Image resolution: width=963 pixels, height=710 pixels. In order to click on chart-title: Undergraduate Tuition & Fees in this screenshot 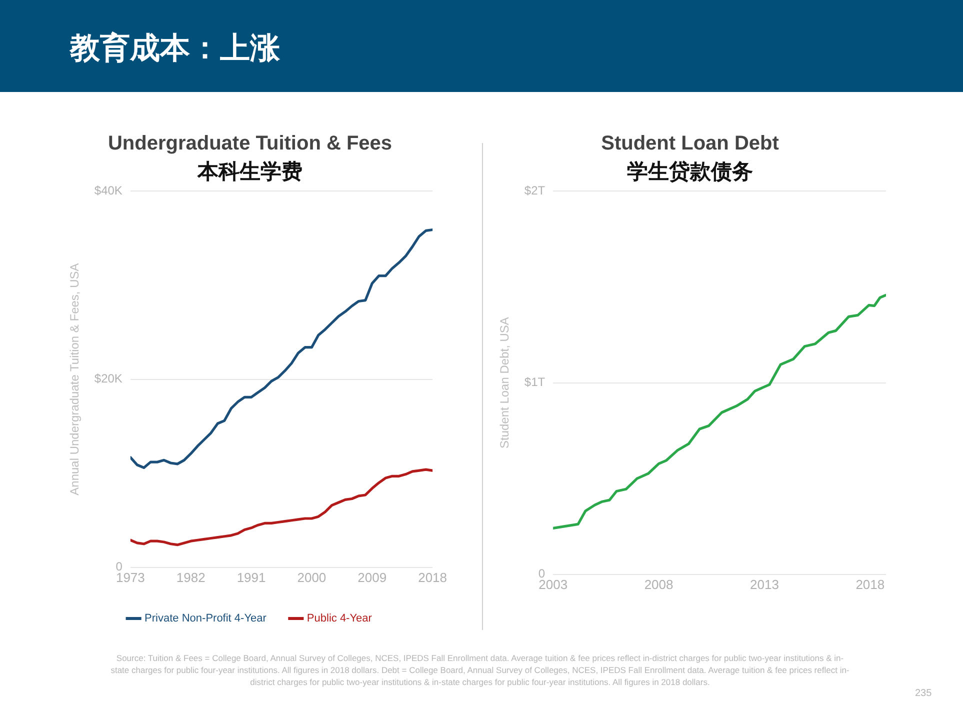, I will do `click(250, 143)`.